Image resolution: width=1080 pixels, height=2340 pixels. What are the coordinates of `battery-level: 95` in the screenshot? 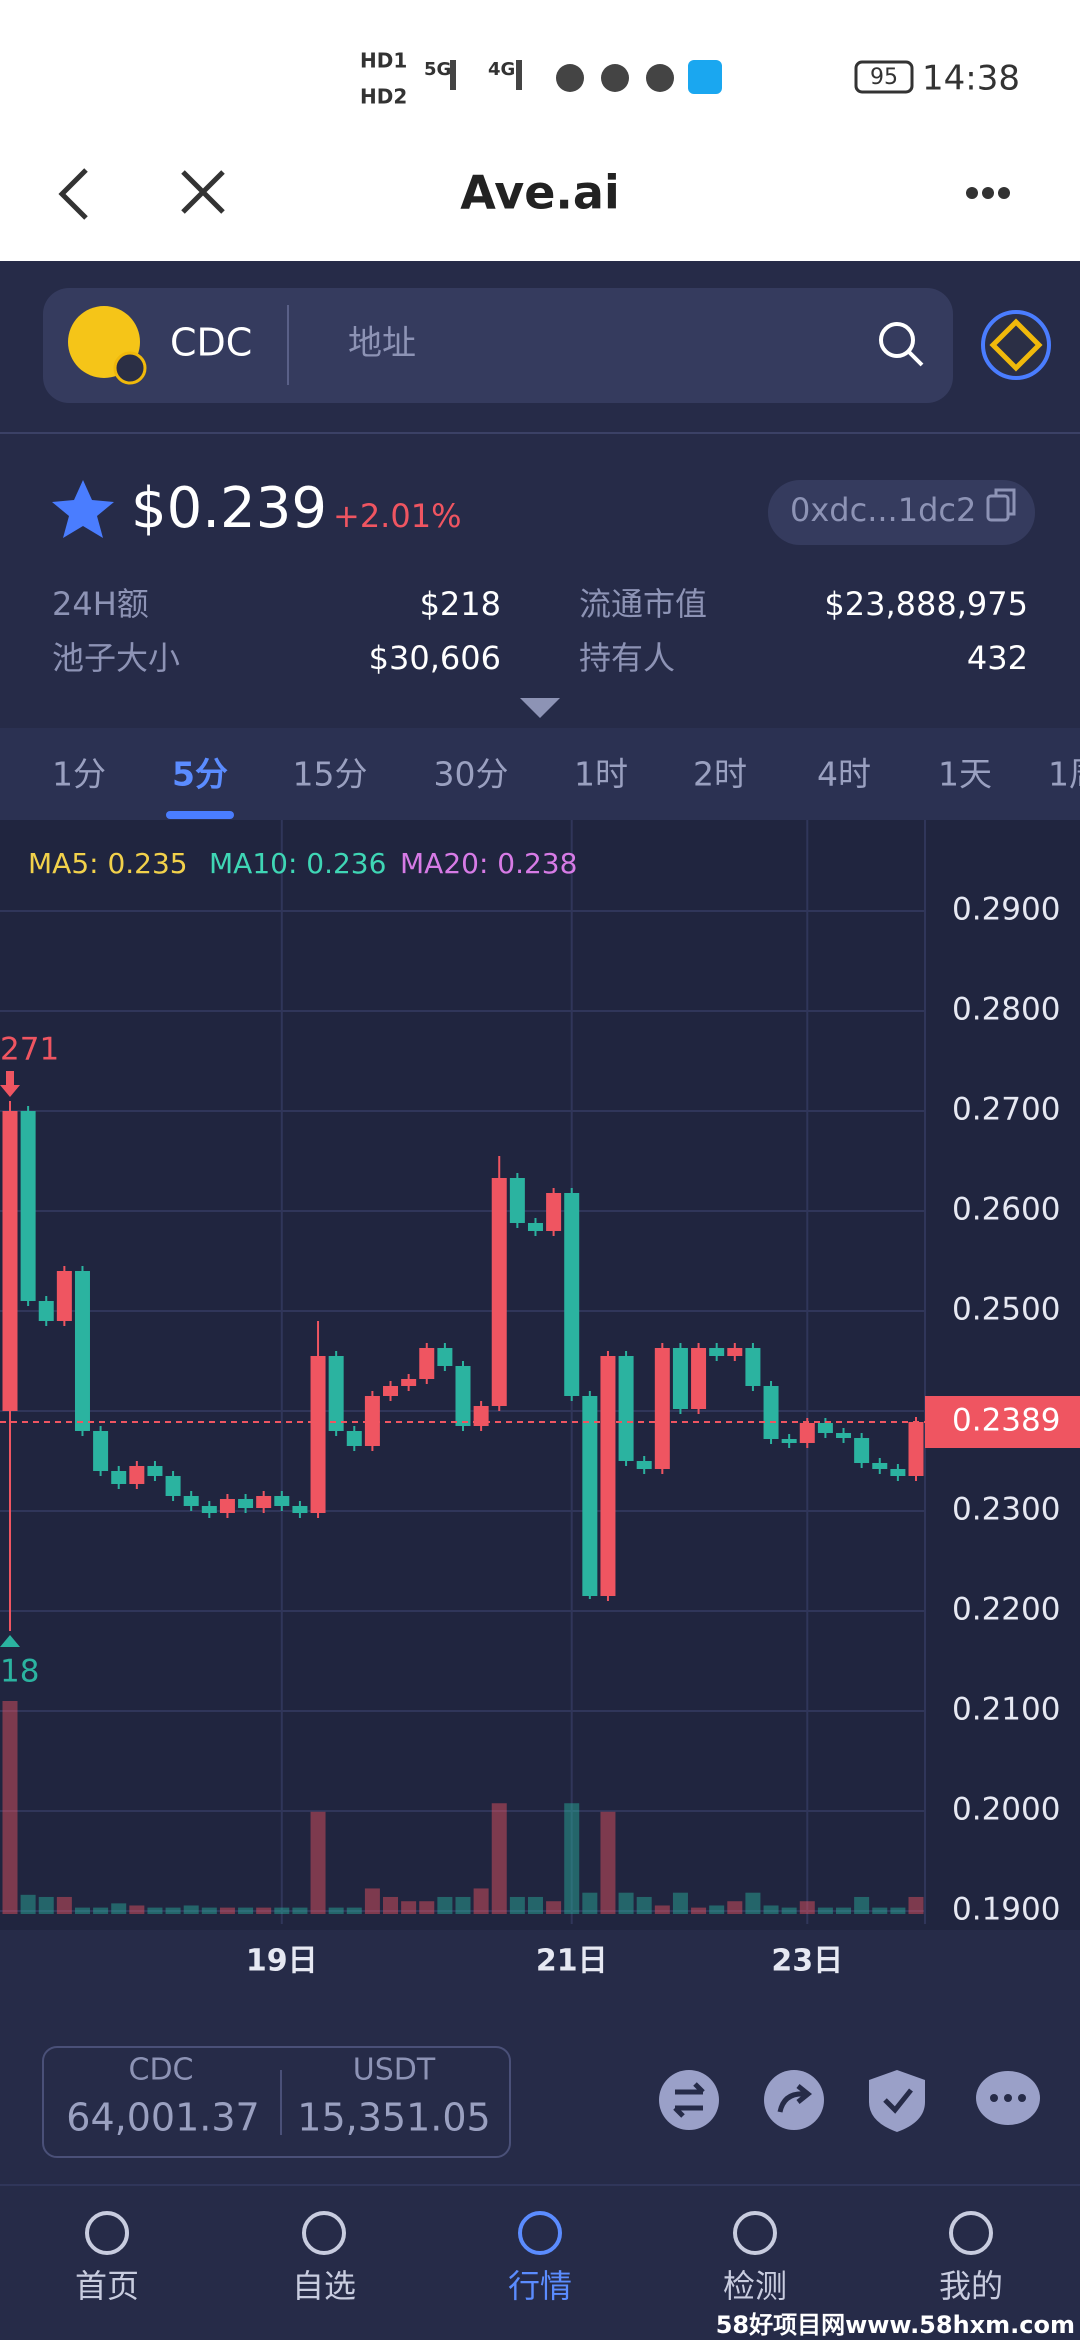 It's located at (884, 77).